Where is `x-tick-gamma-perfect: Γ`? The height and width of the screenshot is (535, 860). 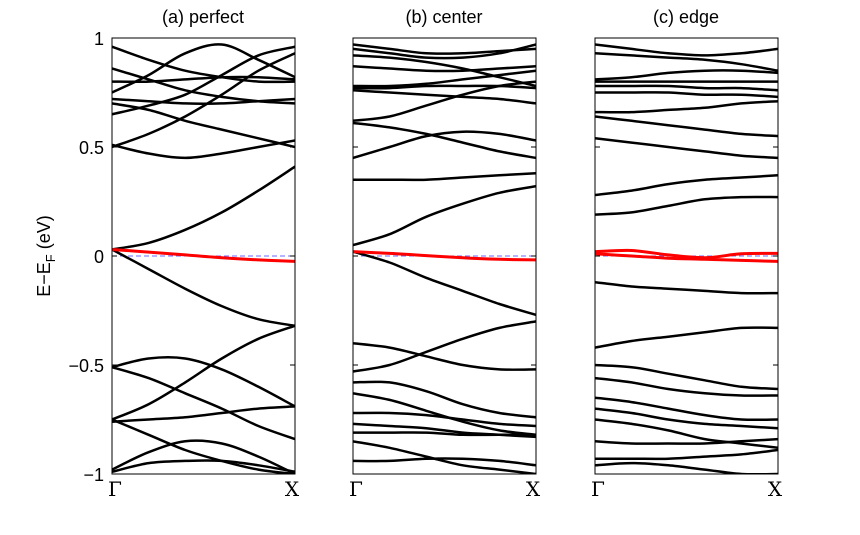
x-tick-gamma-perfect: Γ is located at coordinates (115, 489).